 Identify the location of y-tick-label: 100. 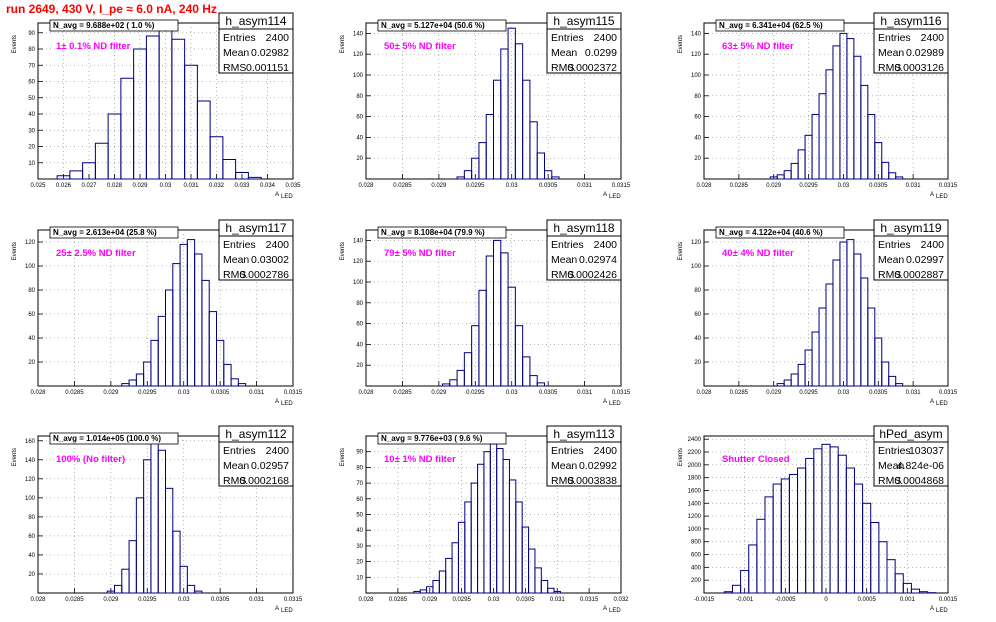
(358, 76).